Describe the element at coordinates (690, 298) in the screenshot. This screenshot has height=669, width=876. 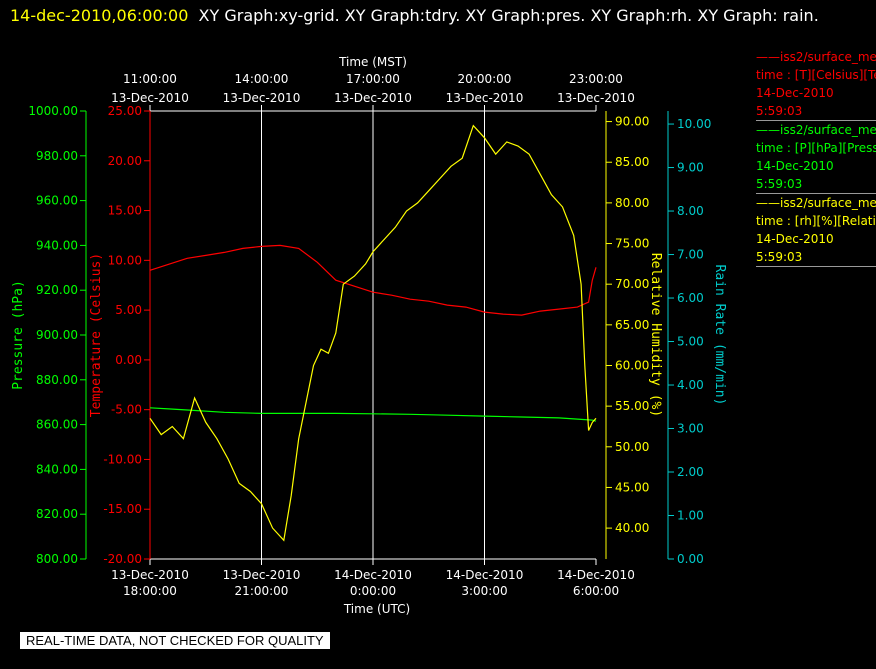
I see `y-tick-label: 6.00` at that location.